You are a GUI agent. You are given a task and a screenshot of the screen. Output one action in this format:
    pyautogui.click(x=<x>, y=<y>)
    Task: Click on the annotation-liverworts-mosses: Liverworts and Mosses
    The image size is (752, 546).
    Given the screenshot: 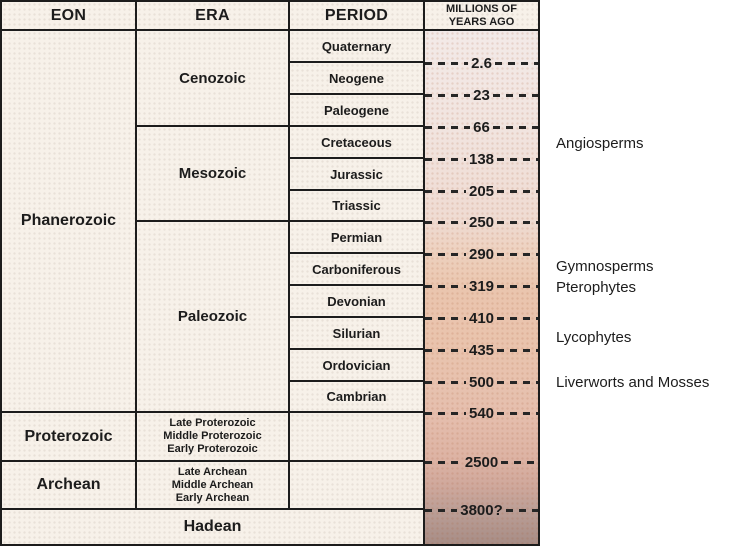 What is the action you would take?
    pyautogui.click(x=633, y=382)
    